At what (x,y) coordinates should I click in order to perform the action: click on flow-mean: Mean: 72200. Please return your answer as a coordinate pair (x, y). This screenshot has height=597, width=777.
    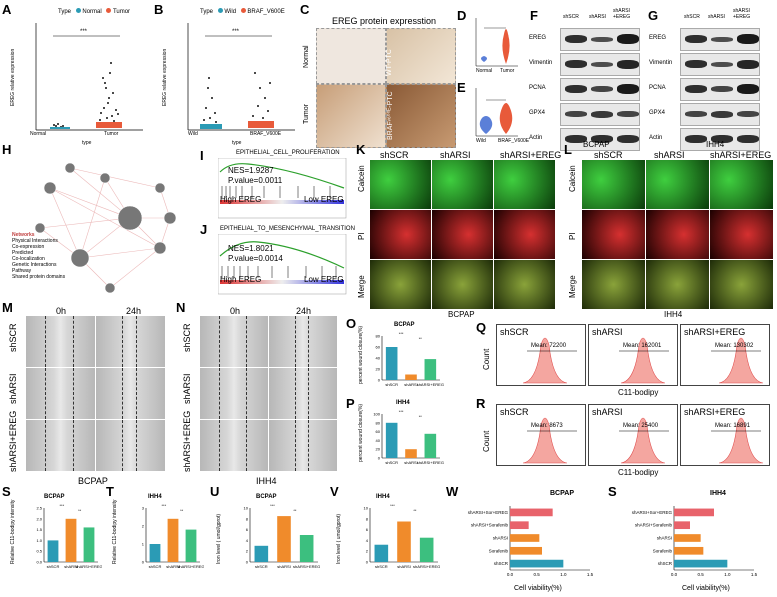
    Looking at the image, I should click on (549, 346).